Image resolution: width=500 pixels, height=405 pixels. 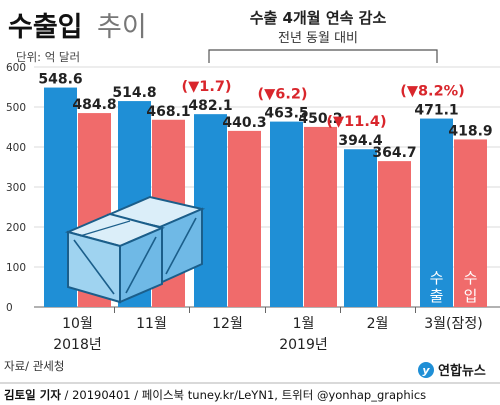 What do you see at coordinates (394, 153) in the screenshot?
I see `value-label-import: 364.7` at bounding box center [394, 153].